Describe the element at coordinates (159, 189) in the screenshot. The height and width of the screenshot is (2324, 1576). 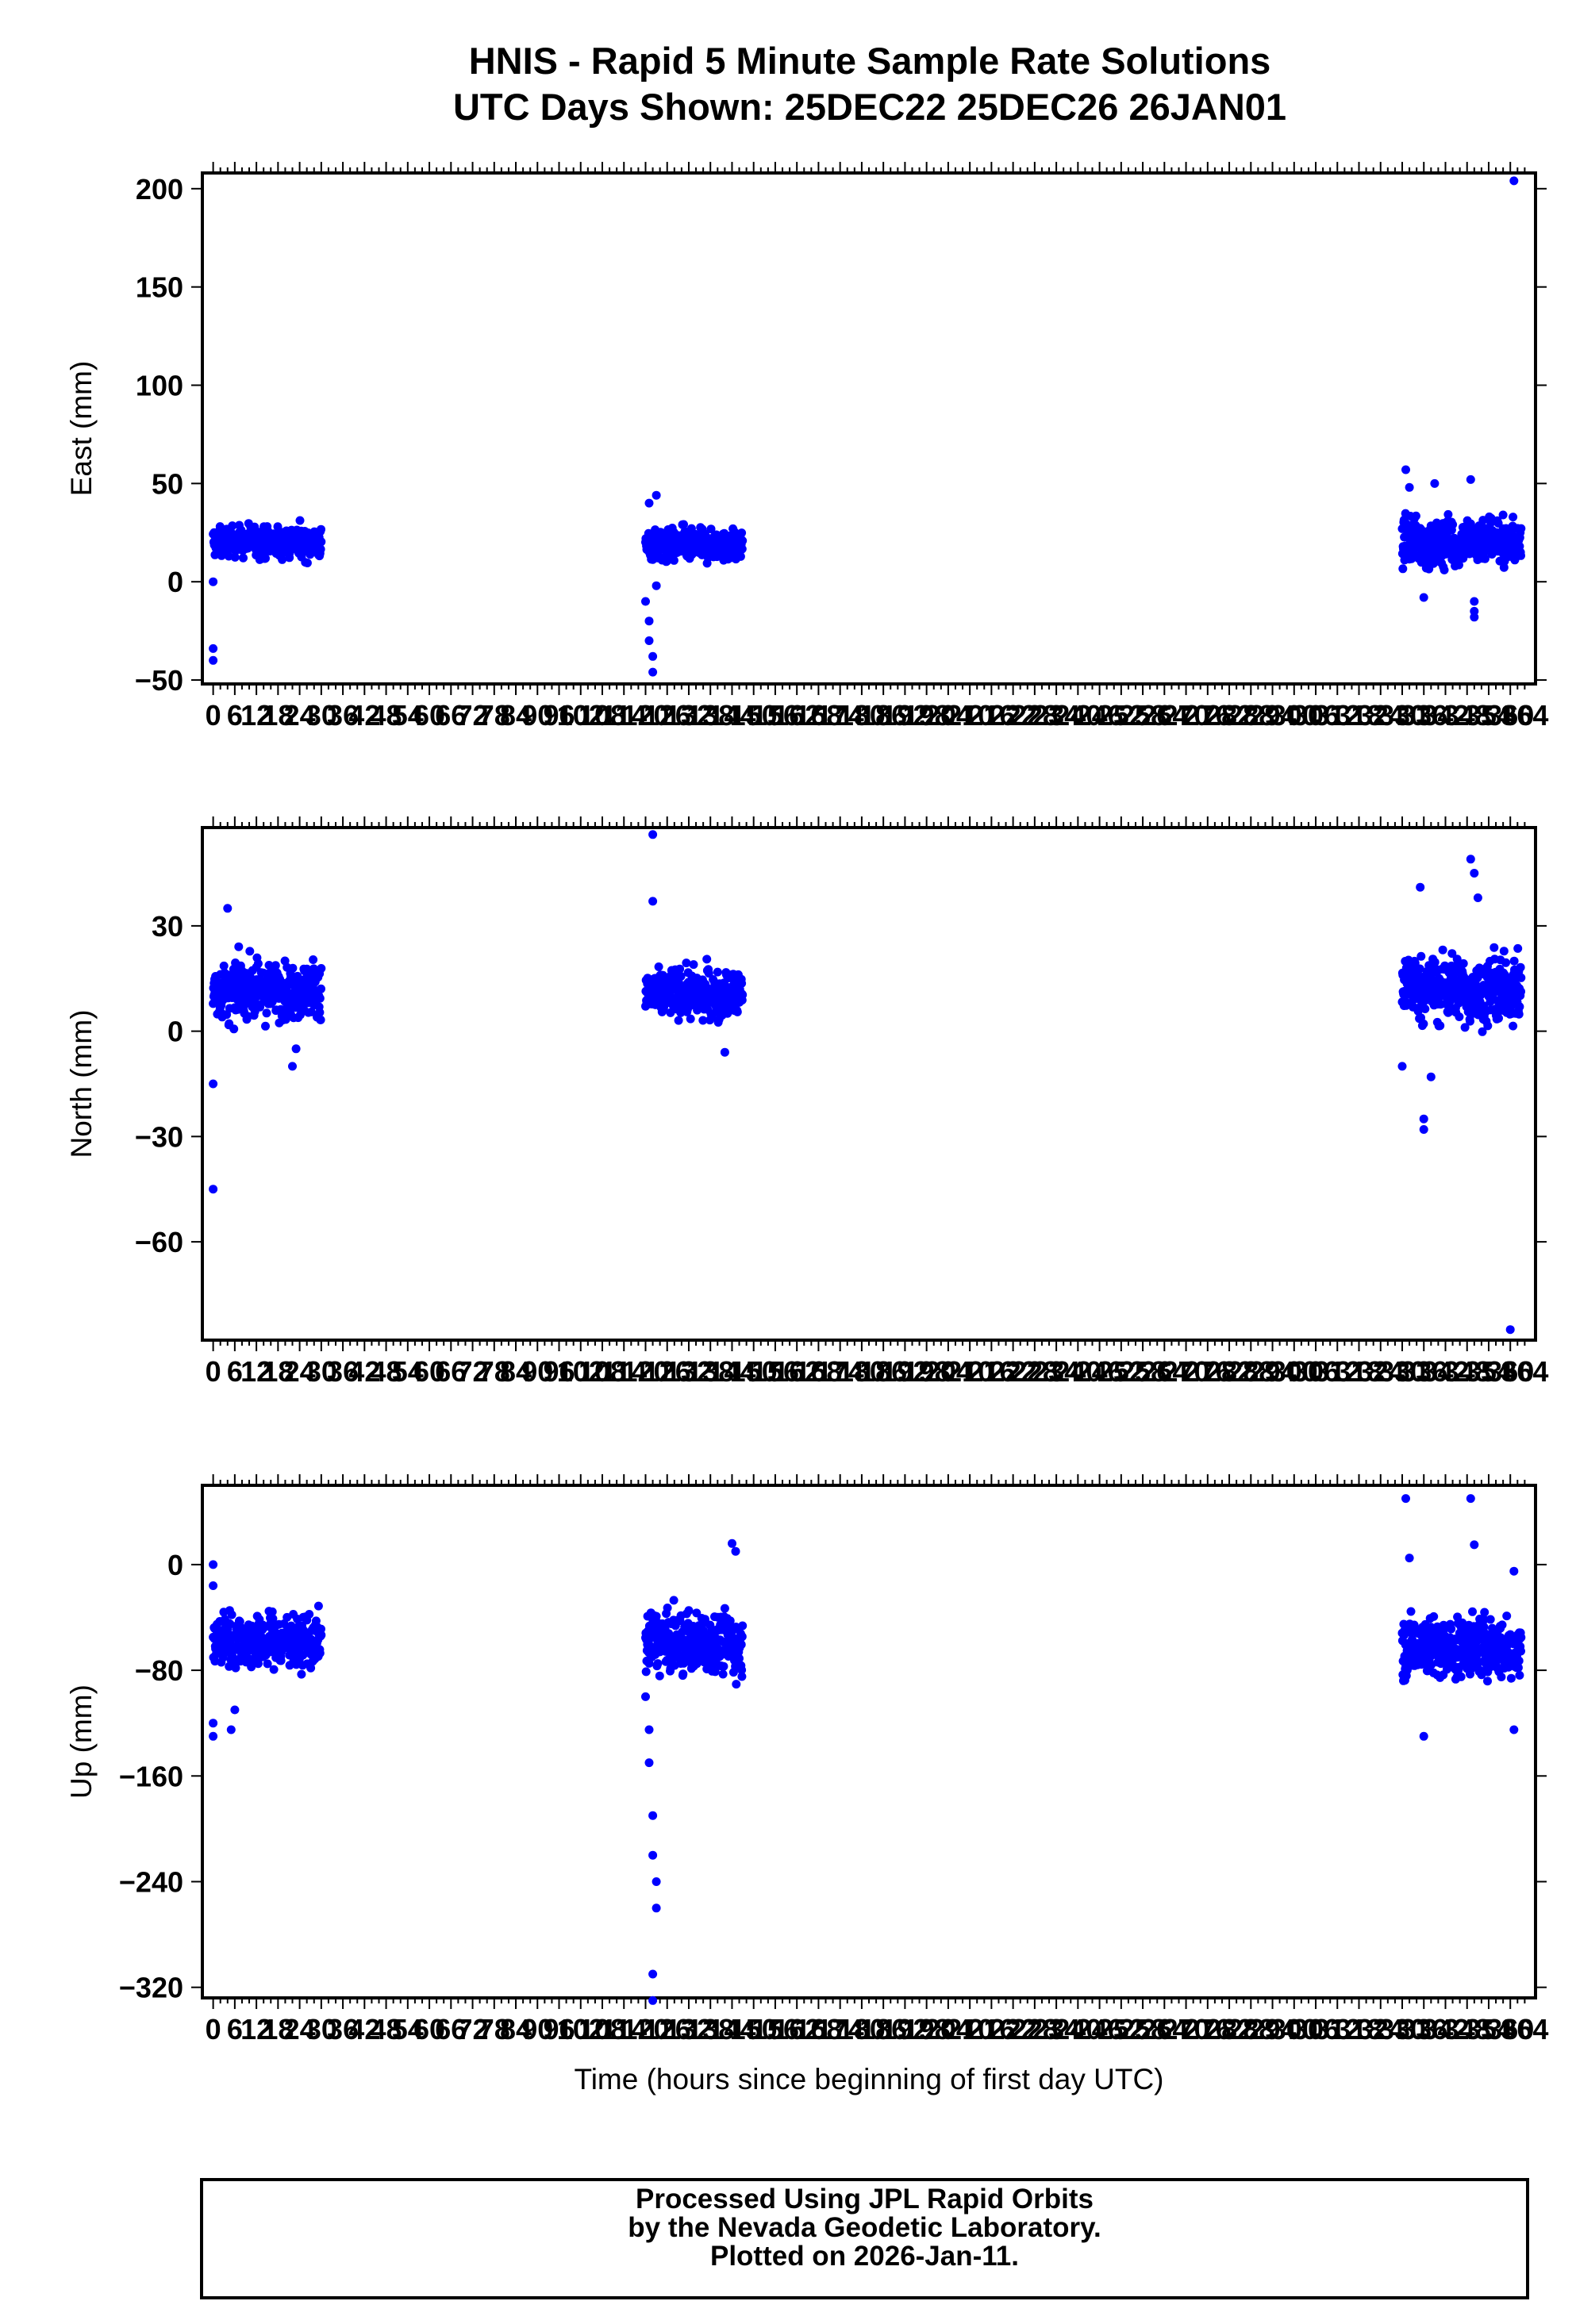
I see `y-tick-label: 200` at that location.